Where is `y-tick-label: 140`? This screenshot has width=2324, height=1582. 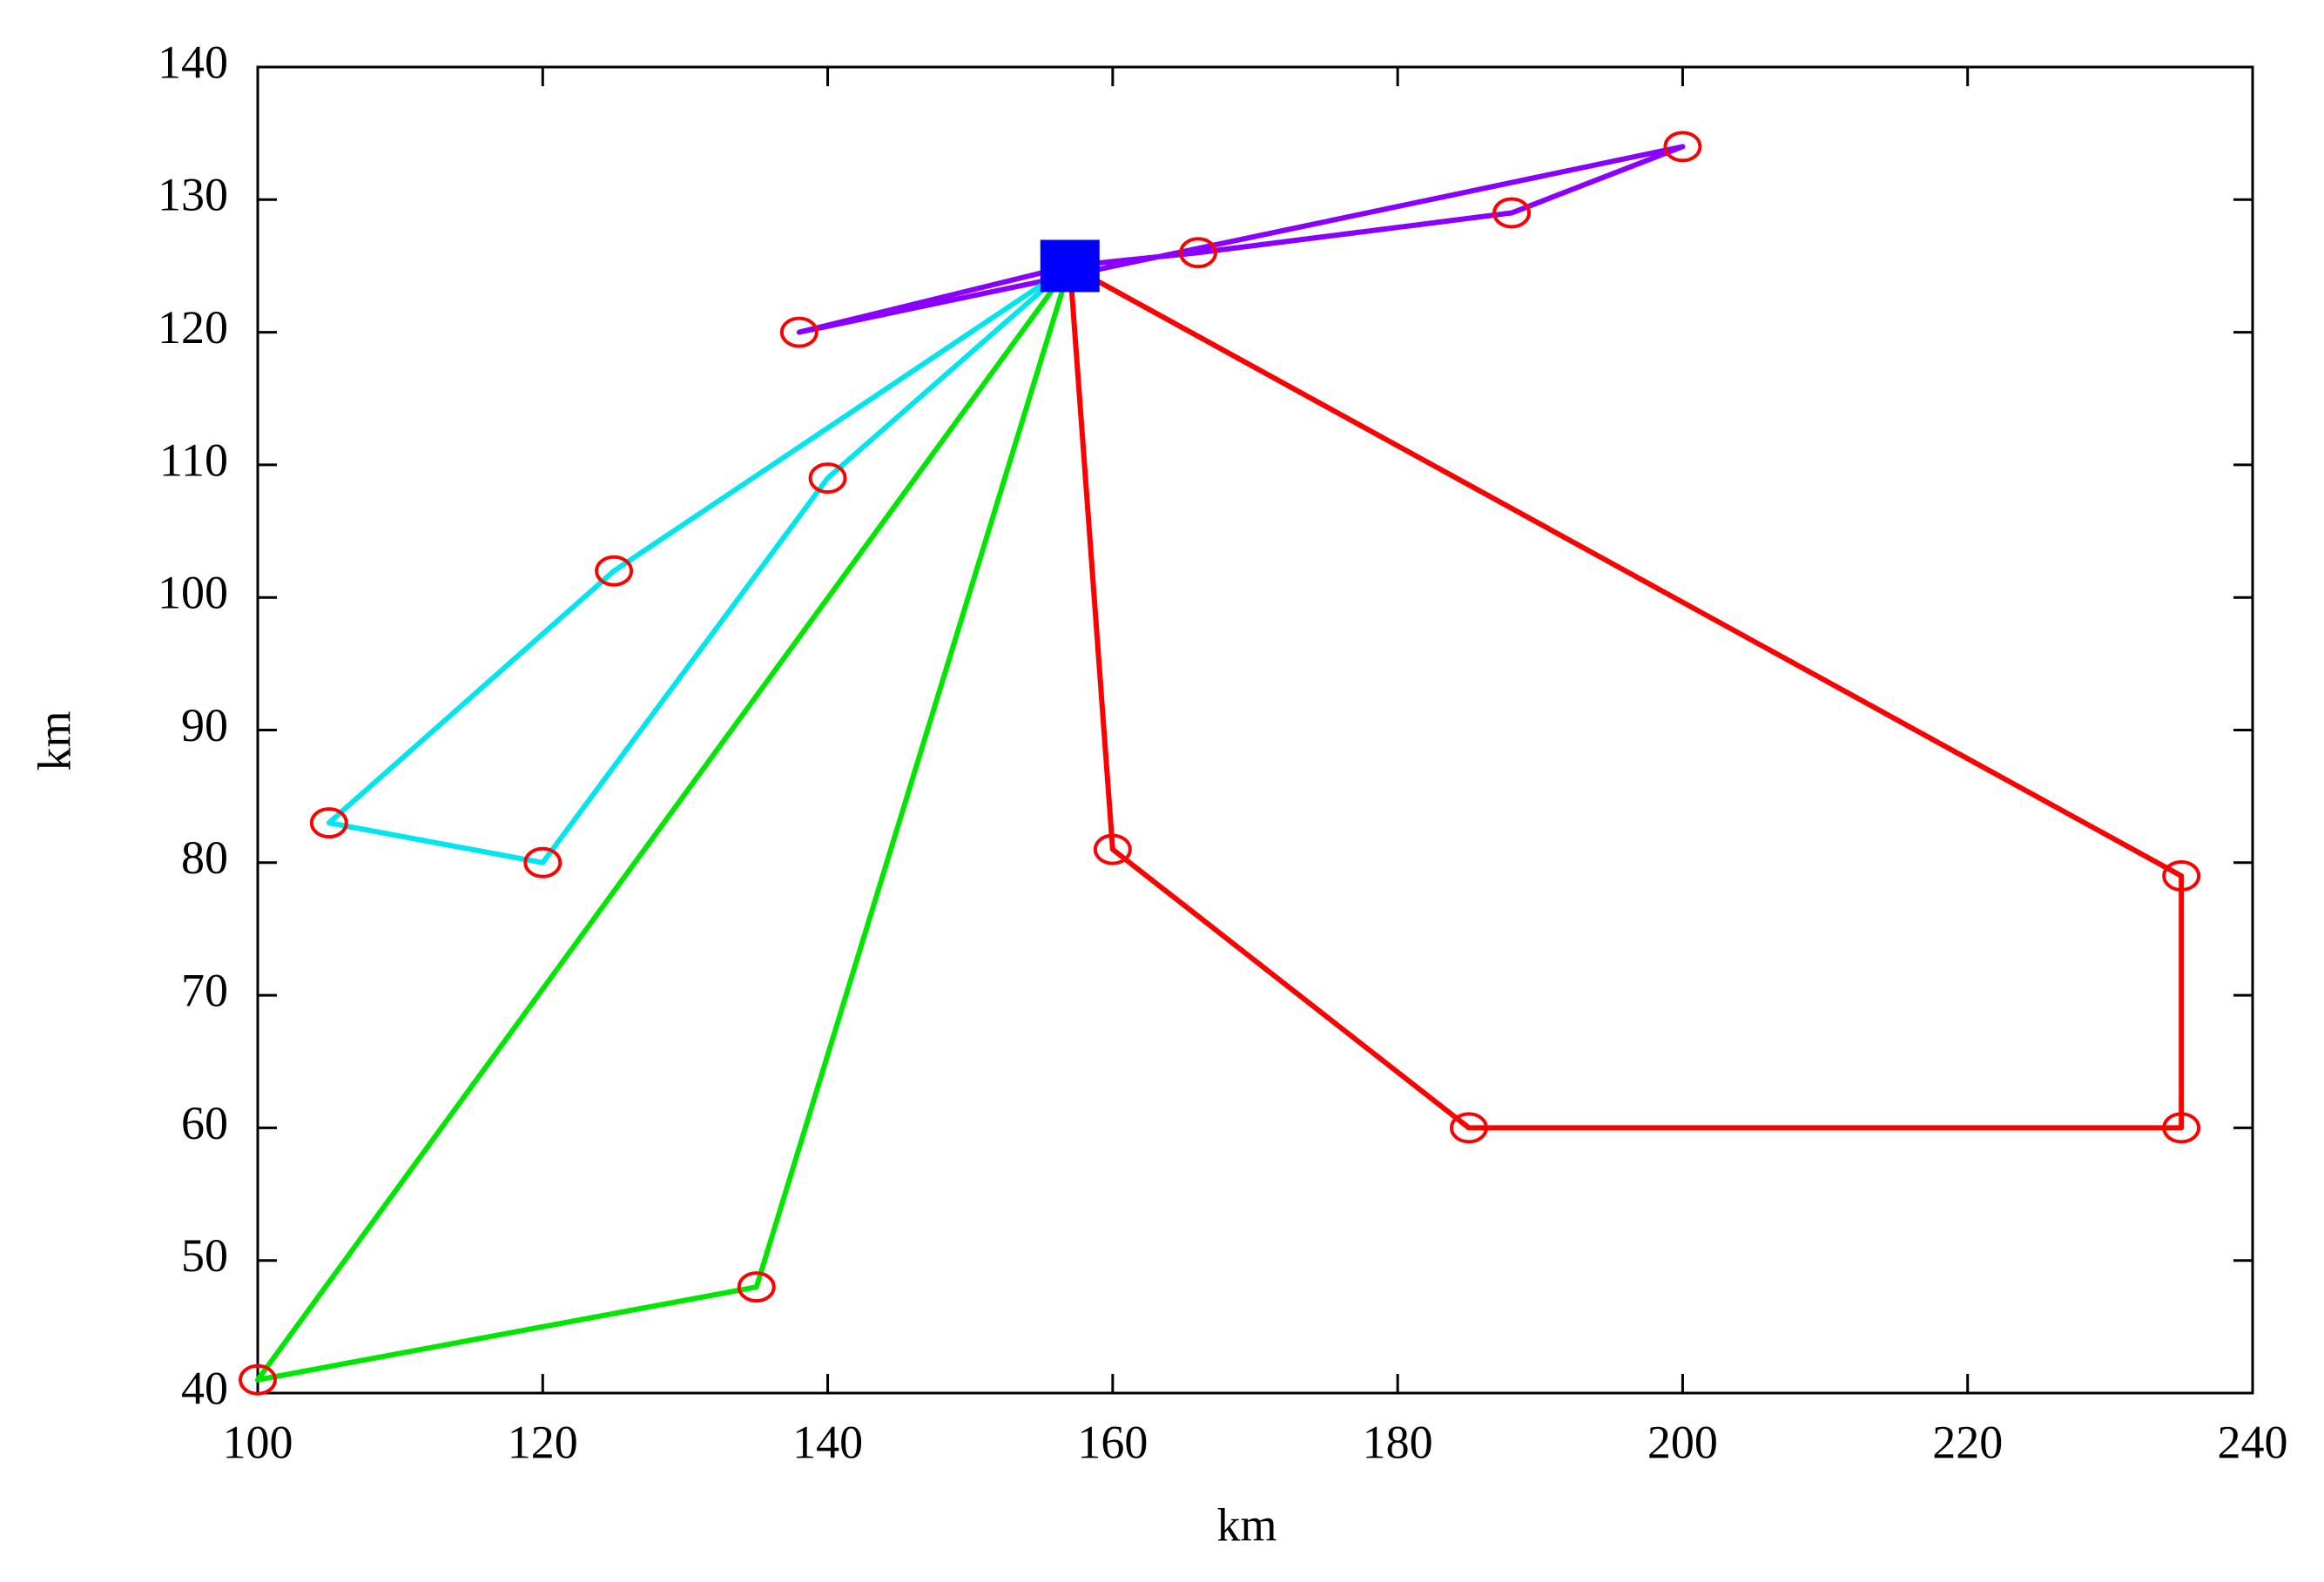
y-tick-label: 140 is located at coordinates (193, 62).